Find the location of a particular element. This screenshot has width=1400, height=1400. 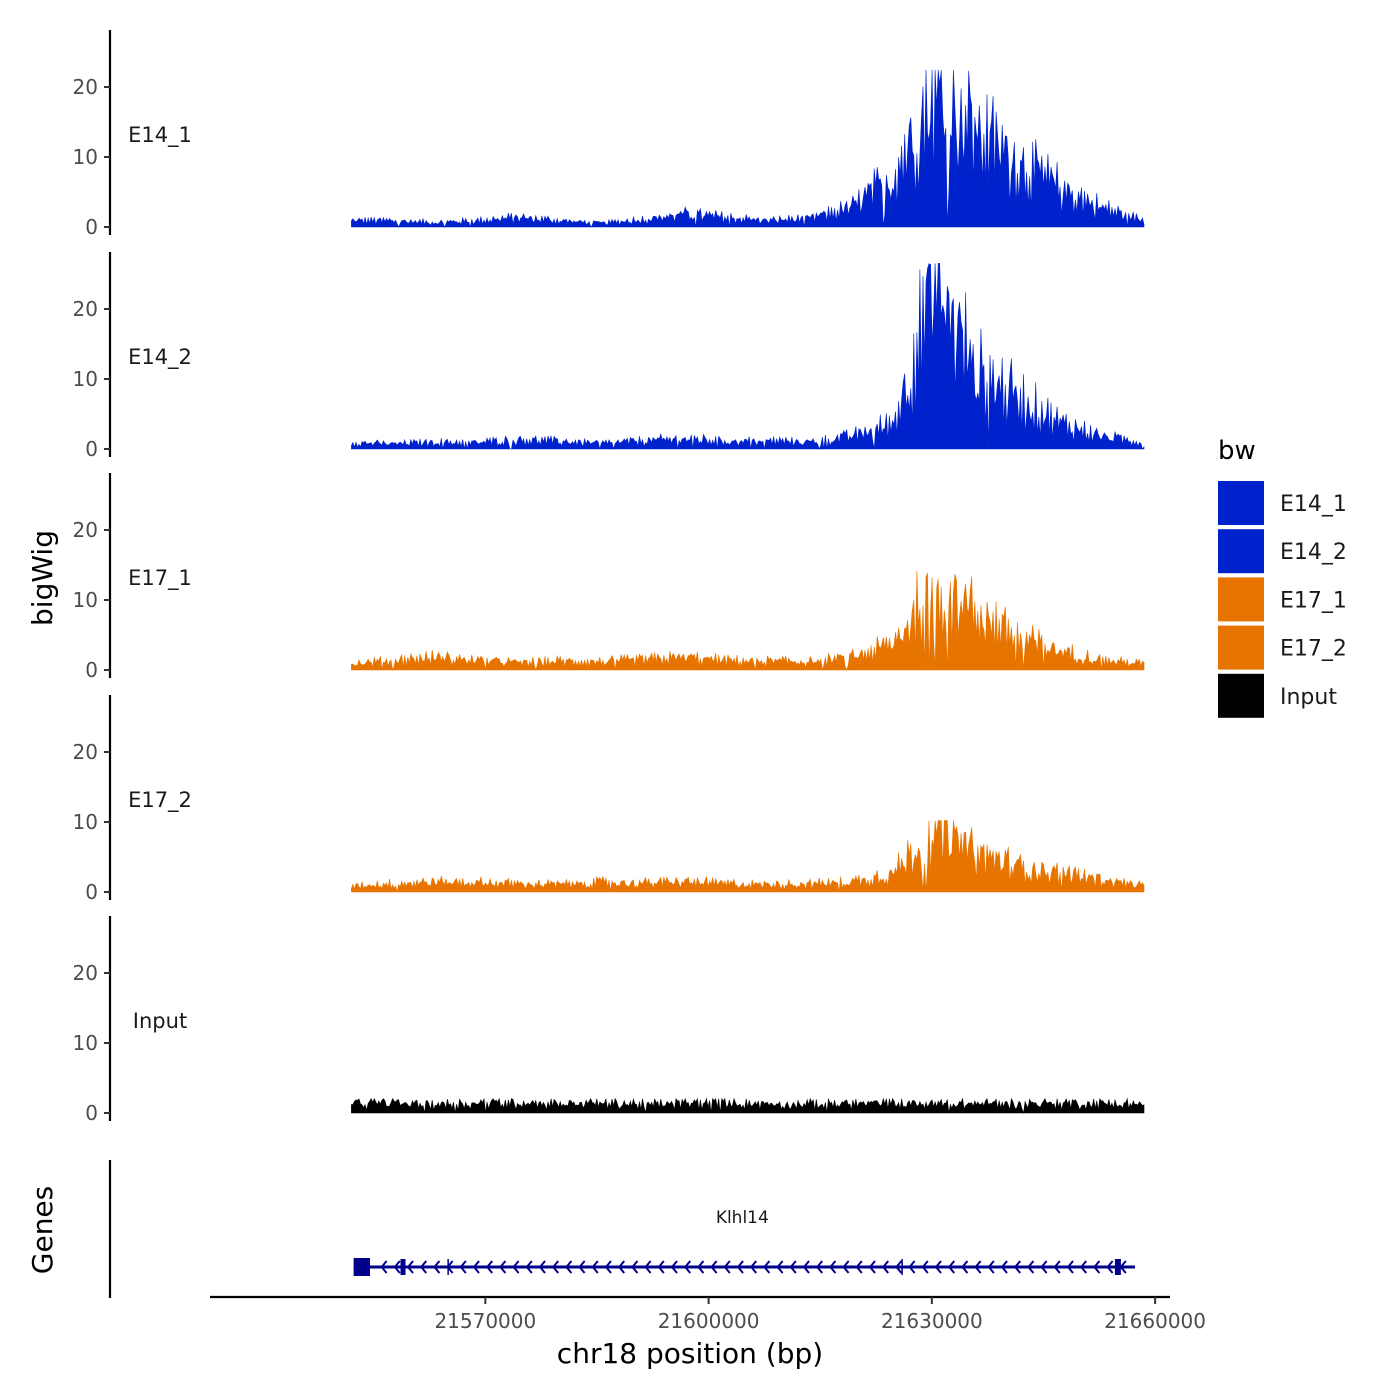

legend-label-E14_1: E14_1 is located at coordinates (1313, 504).